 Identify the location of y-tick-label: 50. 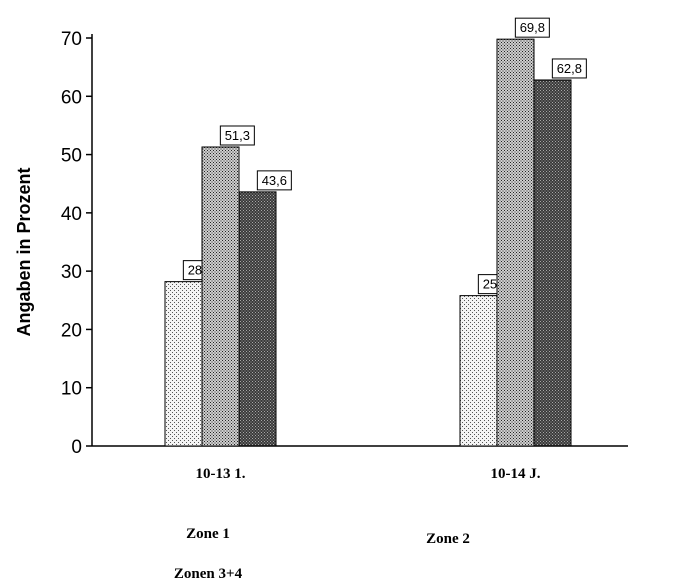
(71, 156).